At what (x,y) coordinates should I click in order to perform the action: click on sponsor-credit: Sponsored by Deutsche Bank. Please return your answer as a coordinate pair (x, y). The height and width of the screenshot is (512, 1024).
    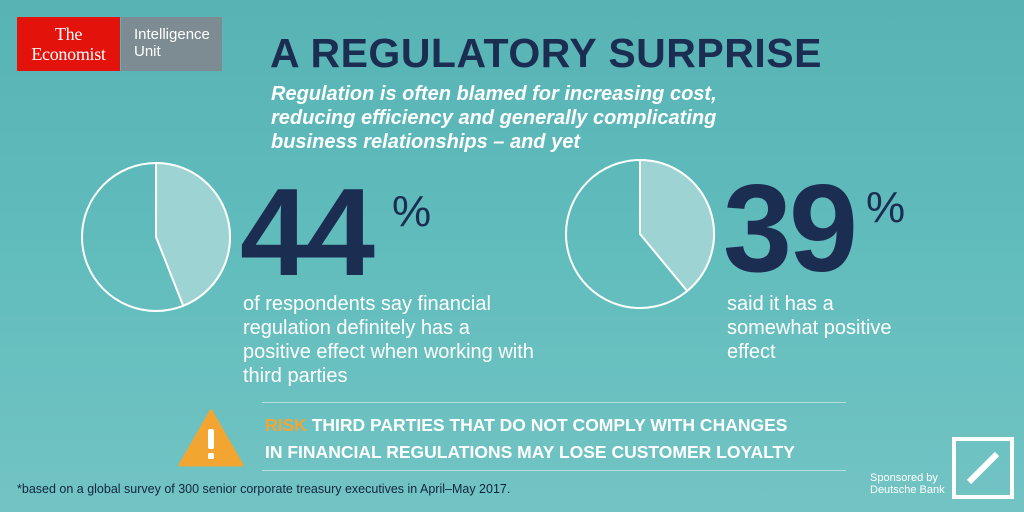
    Looking at the image, I should click on (907, 484).